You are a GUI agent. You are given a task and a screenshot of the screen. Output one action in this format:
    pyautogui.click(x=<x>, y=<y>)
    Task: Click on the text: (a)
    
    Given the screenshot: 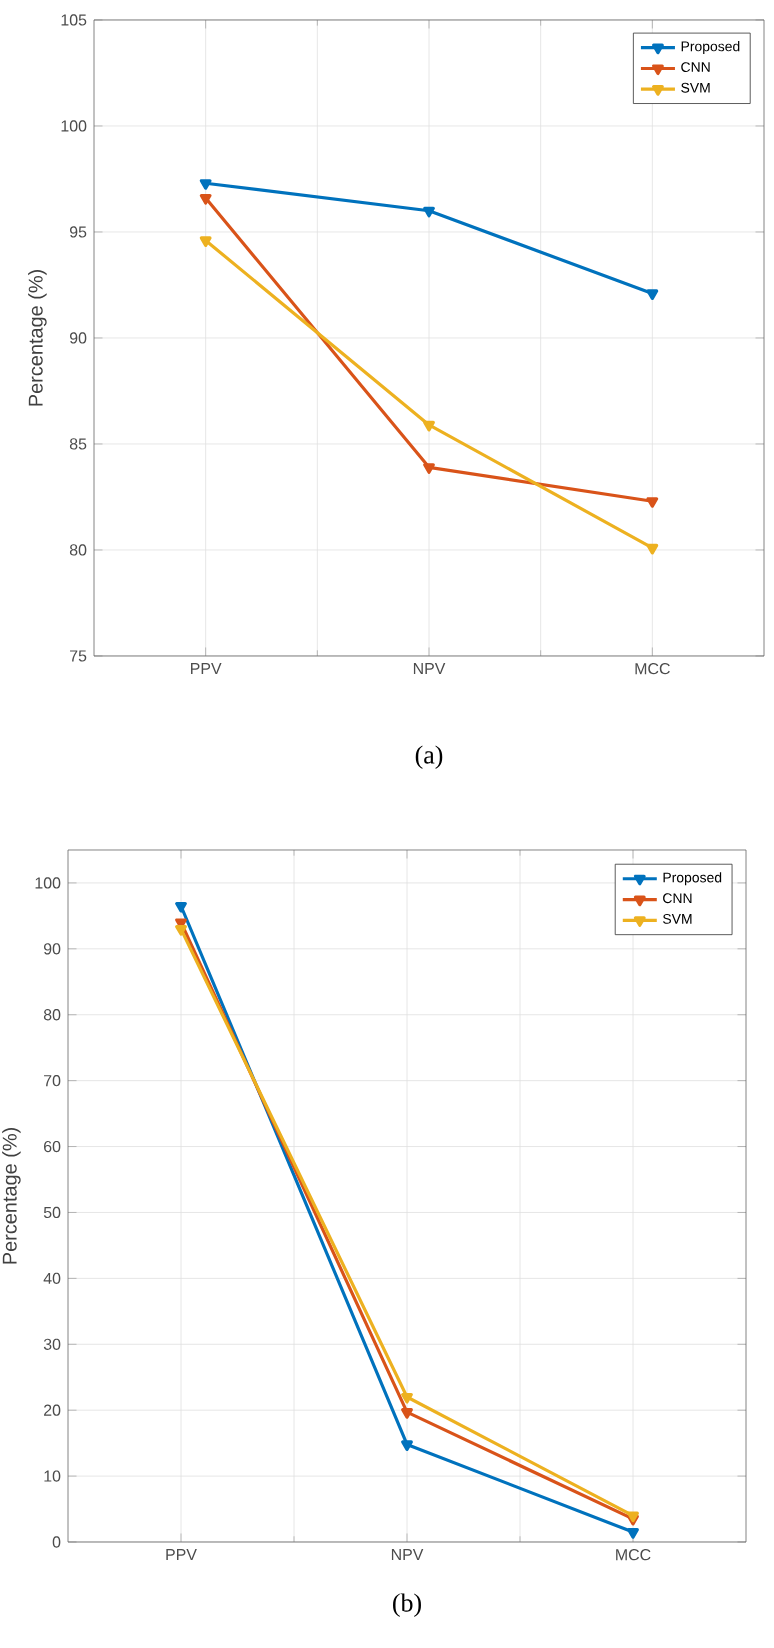 What is the action you would take?
    pyautogui.click(x=429, y=757)
    